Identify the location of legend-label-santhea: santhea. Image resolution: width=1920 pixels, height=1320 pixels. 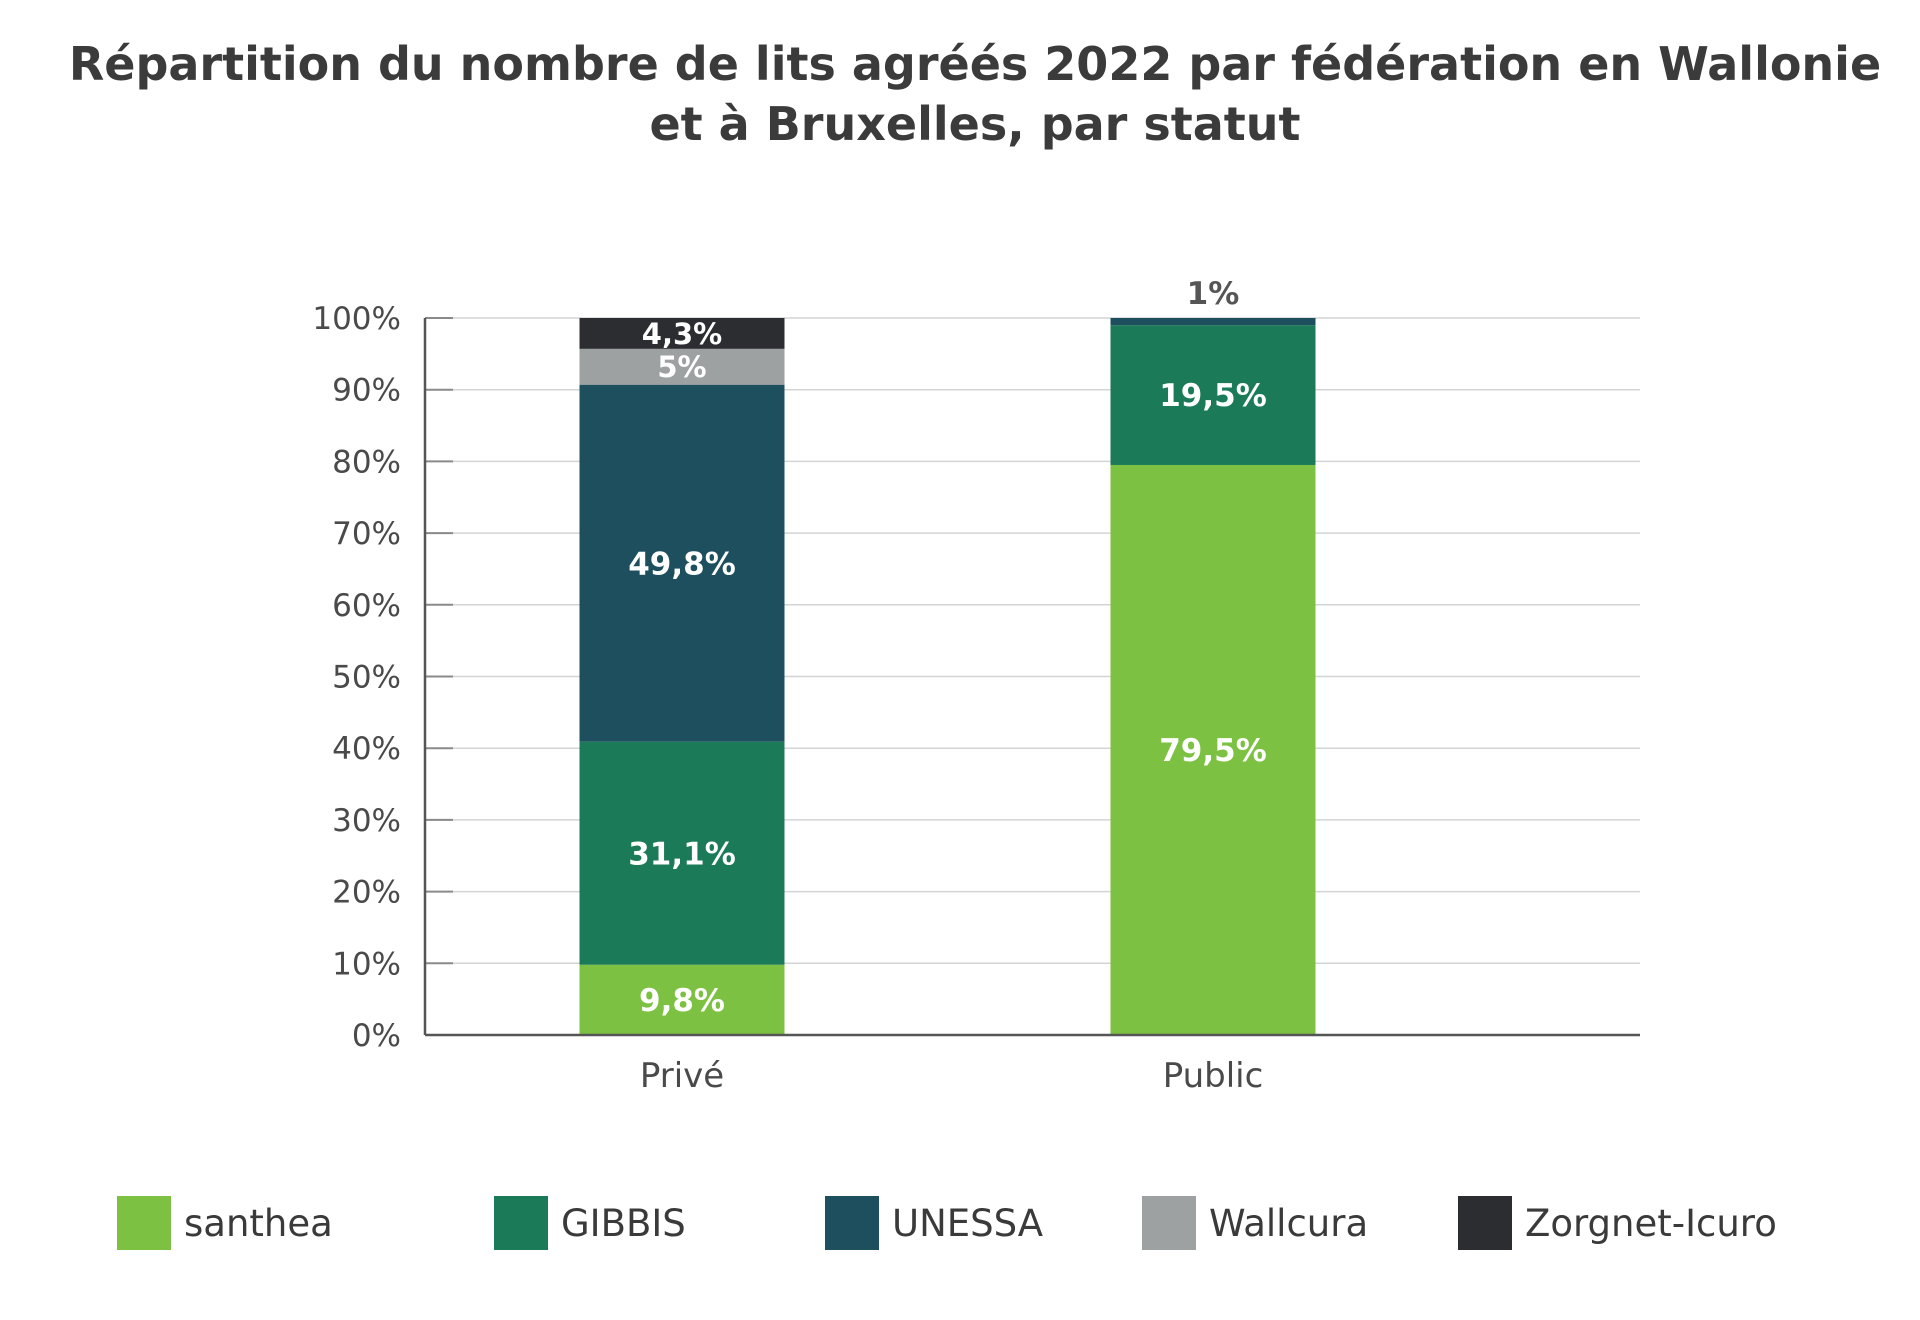
(258, 1223).